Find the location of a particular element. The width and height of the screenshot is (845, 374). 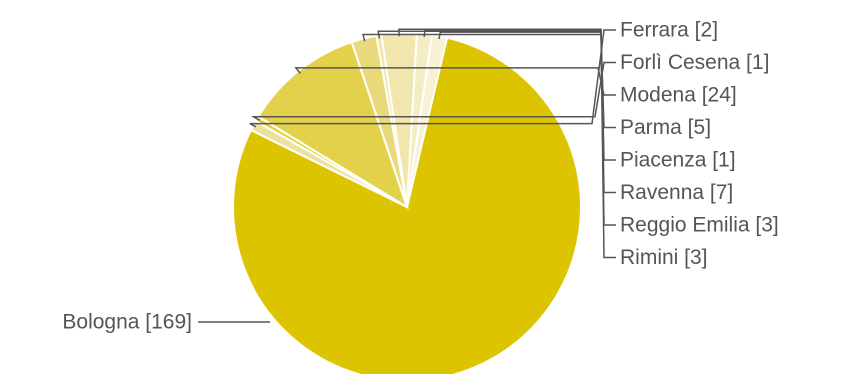

leader-line-rimini is located at coordinates (527, 145).